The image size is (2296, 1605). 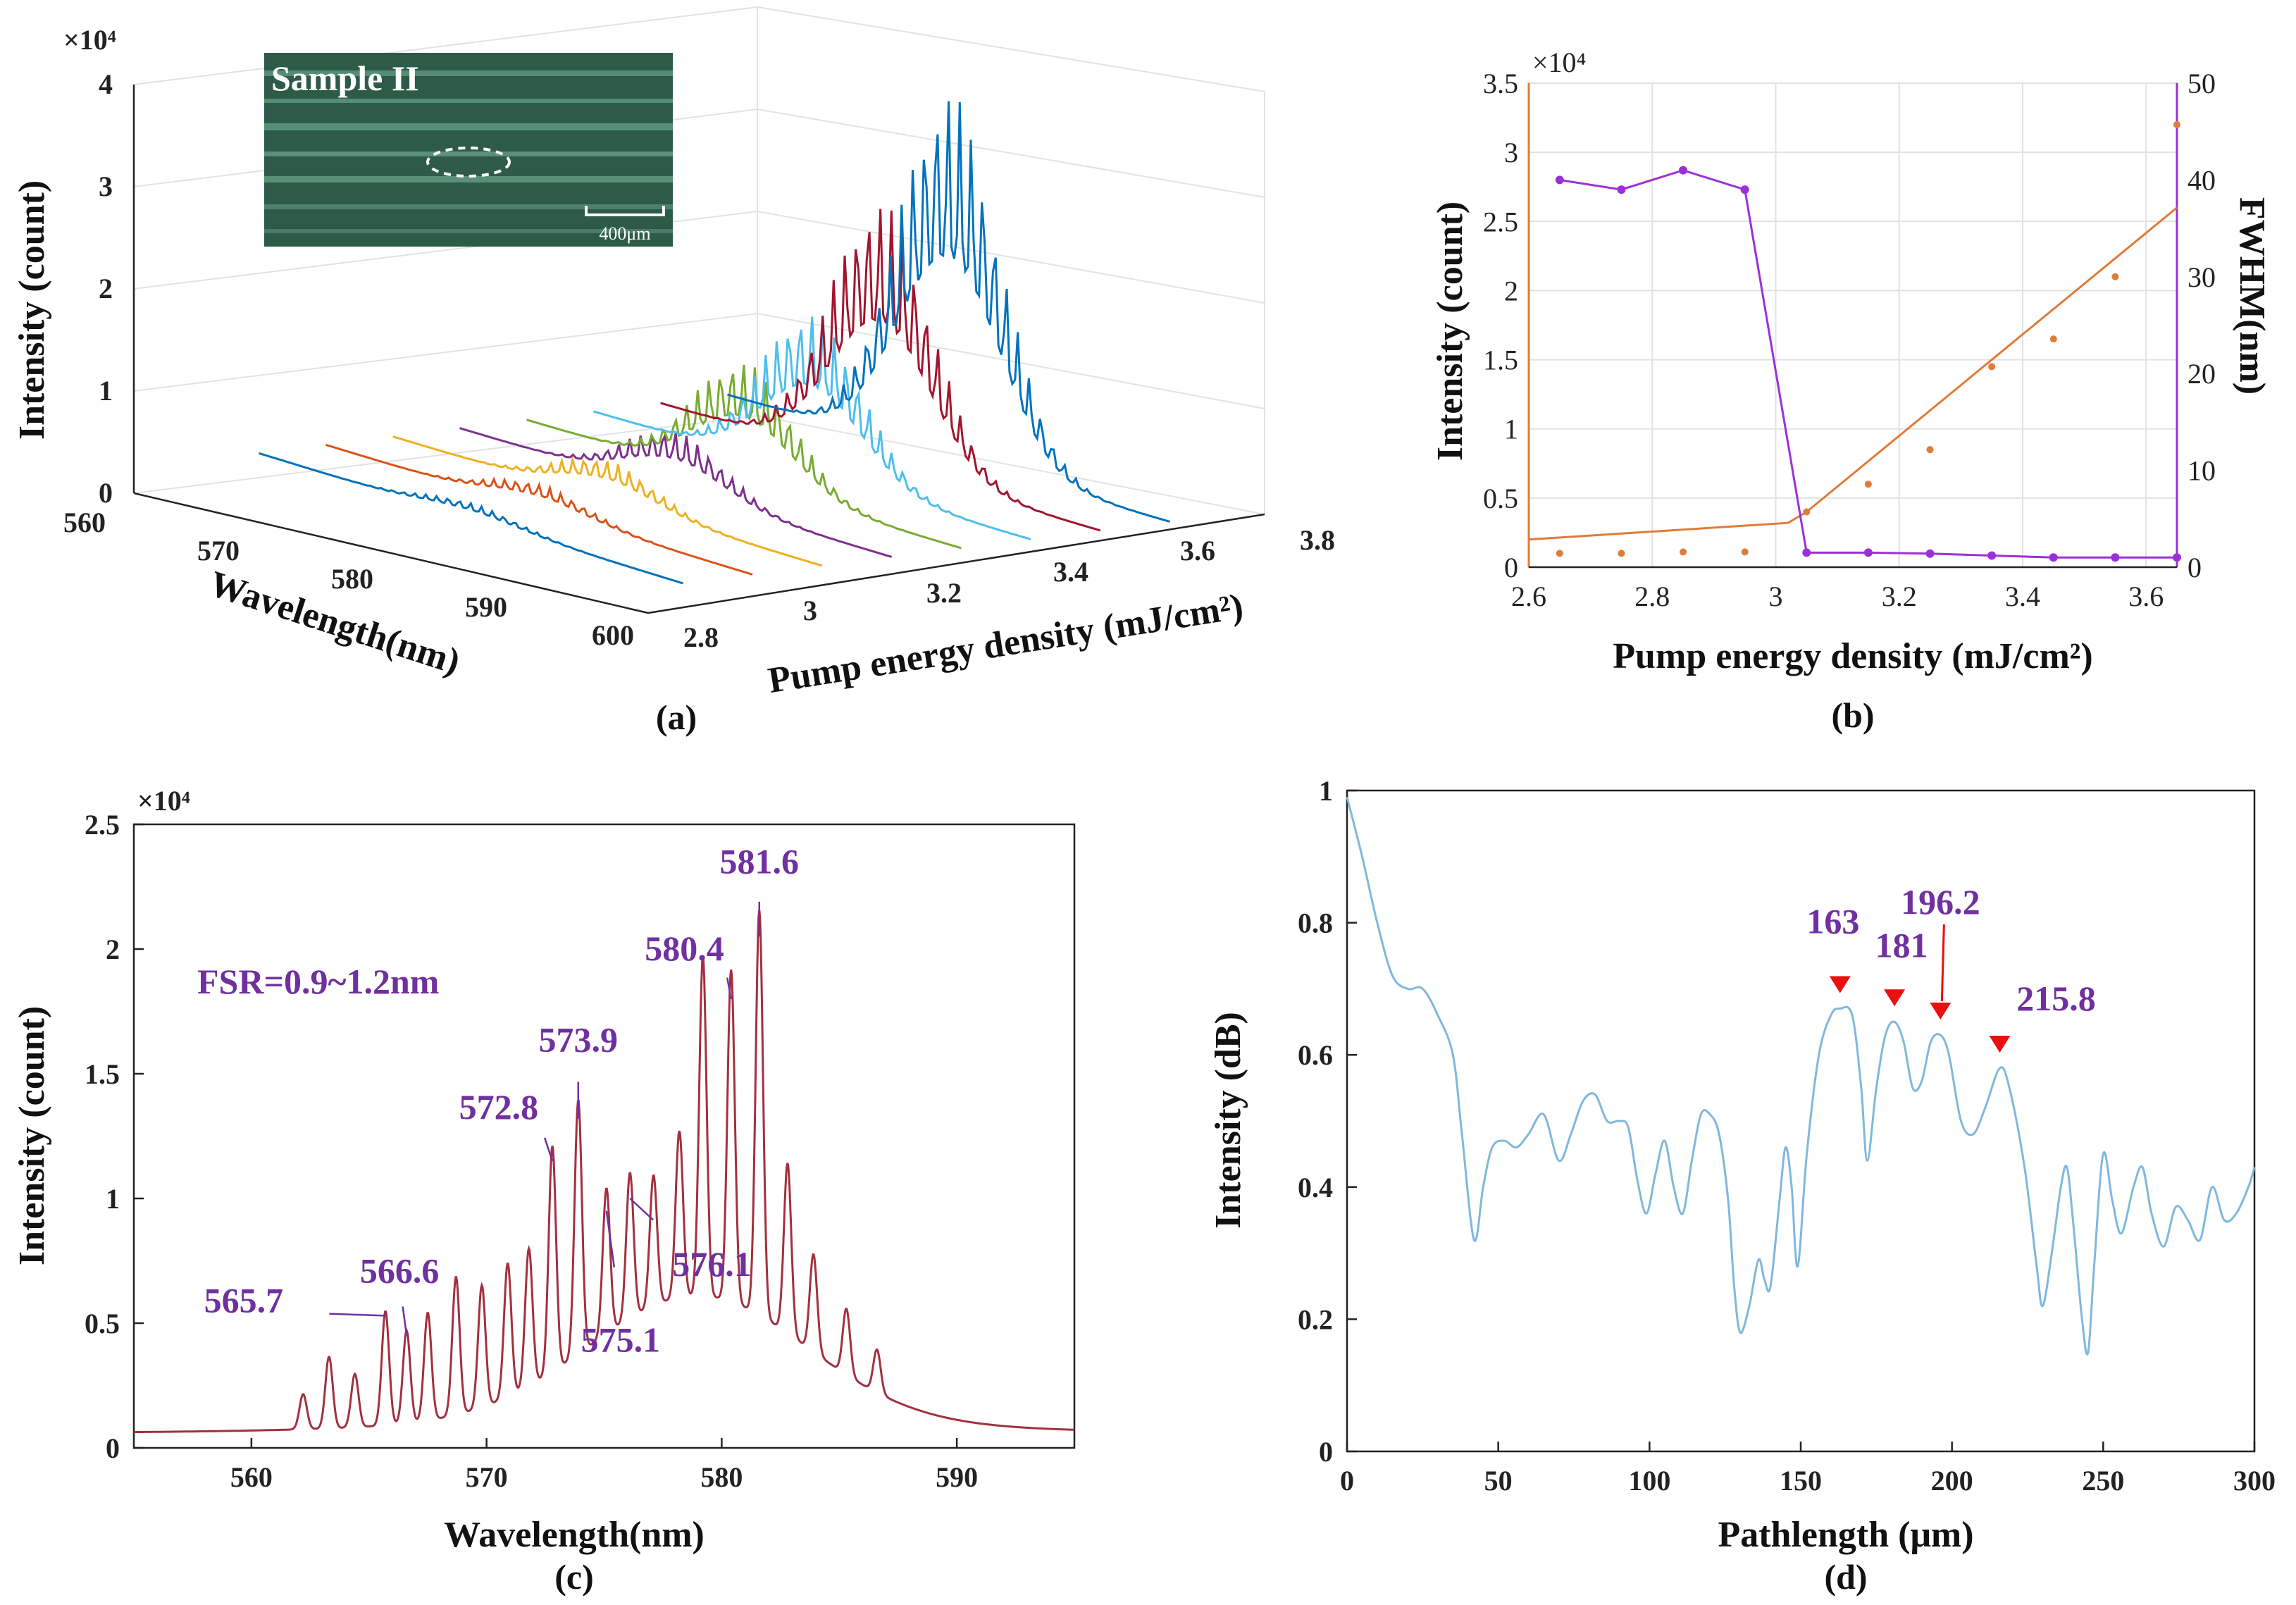 I want to click on b-intensity-fit-line, so click(x=1853, y=374).